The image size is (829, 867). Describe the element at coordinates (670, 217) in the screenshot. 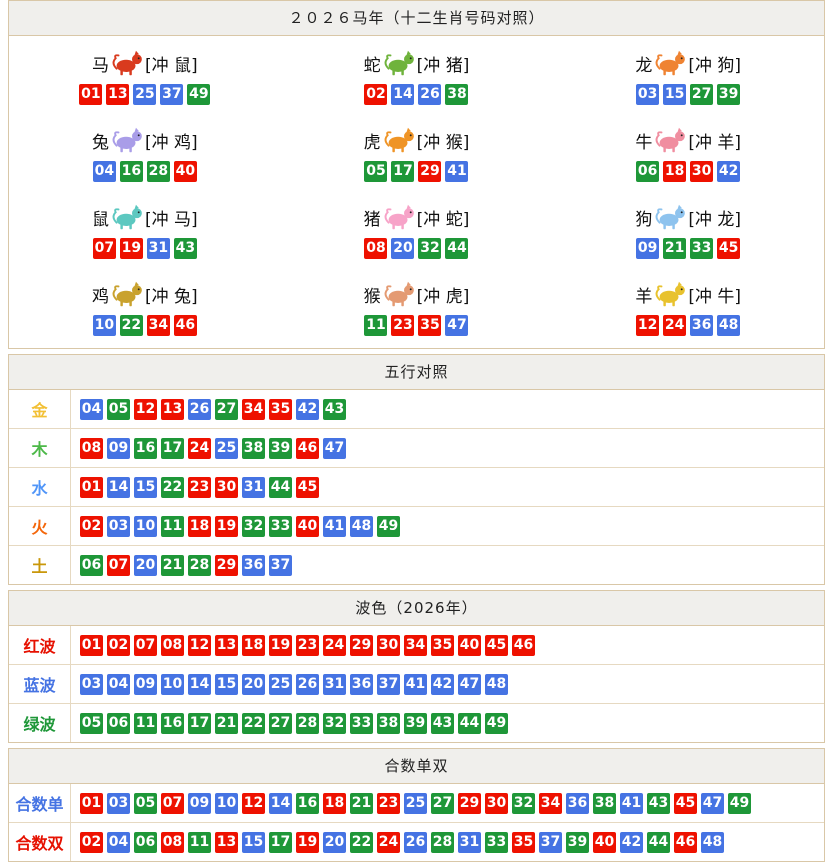

I see `dog-icon` at that location.